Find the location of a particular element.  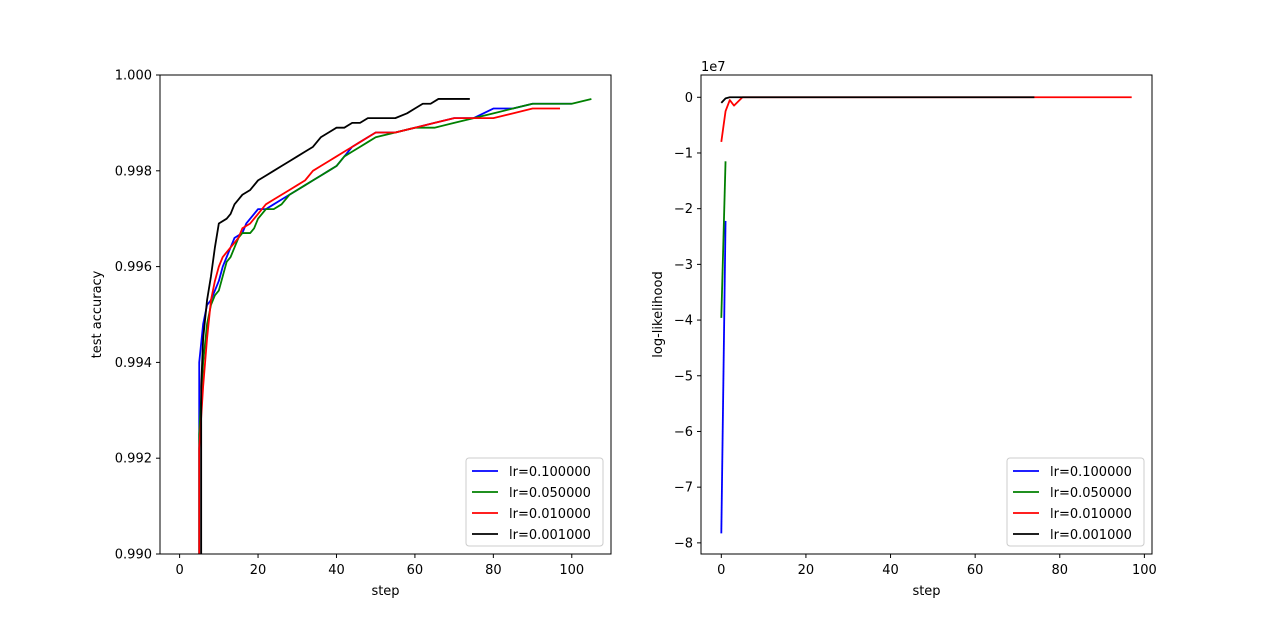

y-tick-label: 0.996 is located at coordinates (133, 267).